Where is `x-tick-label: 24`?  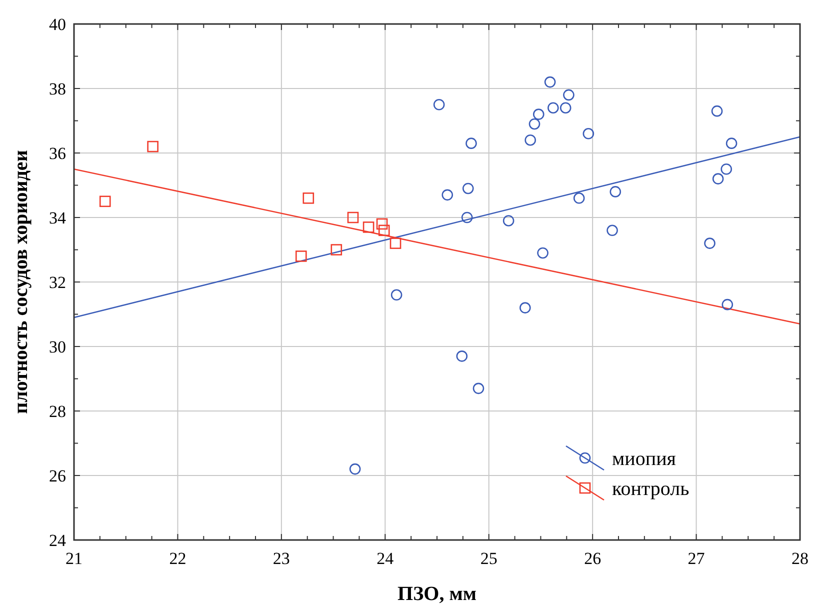 x-tick-label: 24 is located at coordinates (385, 558).